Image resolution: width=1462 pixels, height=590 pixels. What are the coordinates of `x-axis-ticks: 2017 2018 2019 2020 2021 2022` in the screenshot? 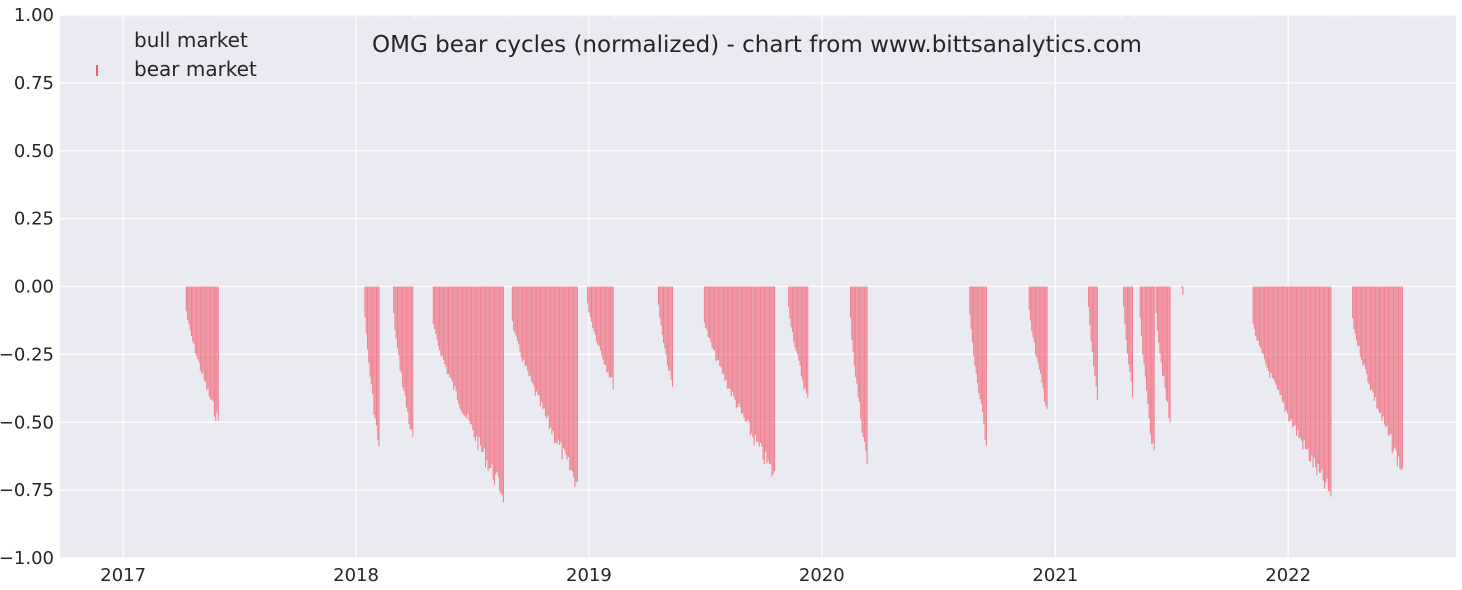 It's located at (705, 575).